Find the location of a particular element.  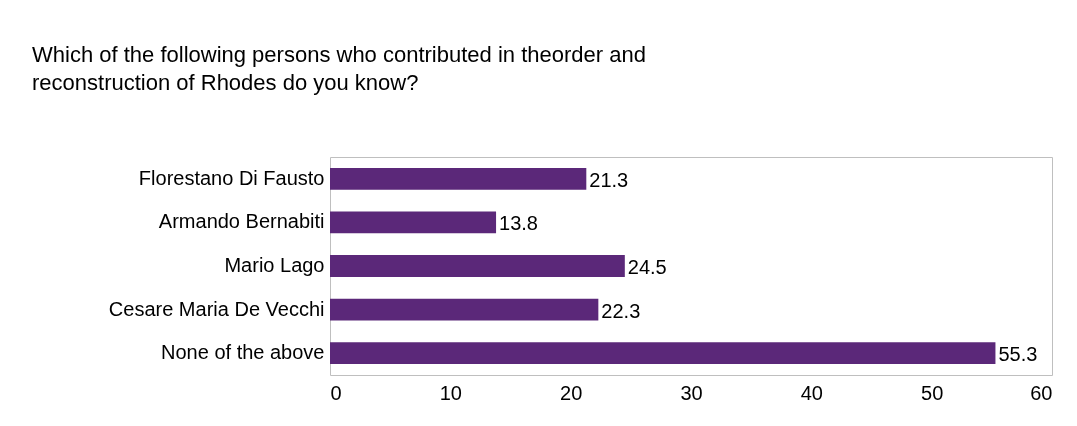

chart-title: Which of the following persons who contributed in theorder and reconstruction of Rhodes do you know? is located at coordinates (339, 68).